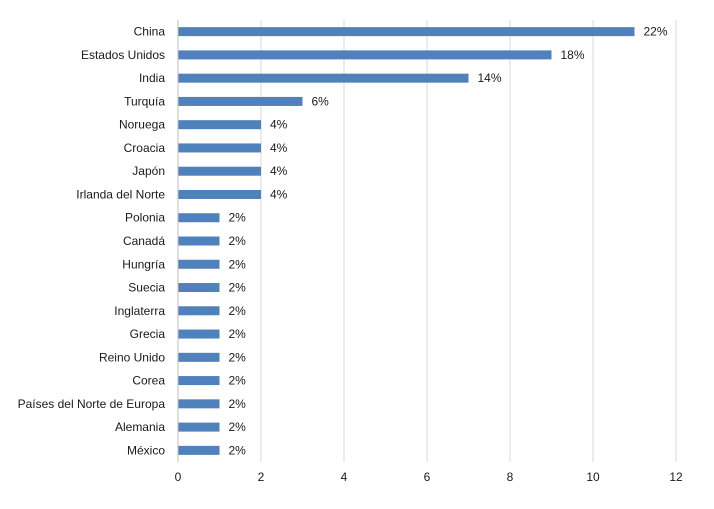 This screenshot has height=509, width=714. Describe the element at coordinates (152, 78) in the screenshot. I see `category-label: India` at that location.